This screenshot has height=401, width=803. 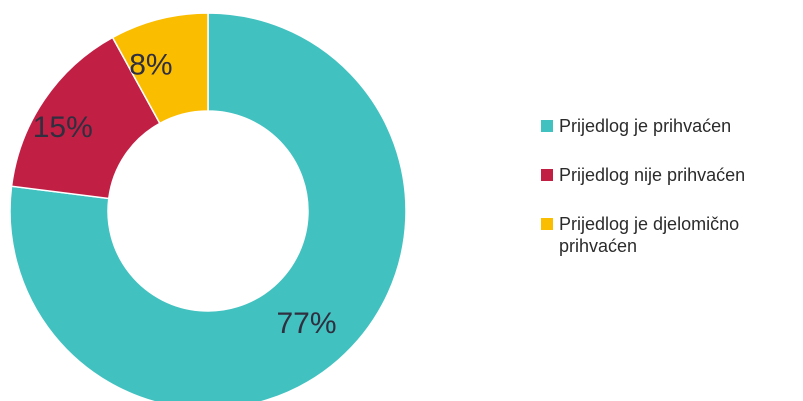 I want to click on slice-label-accepted: 77%, so click(x=307, y=323).